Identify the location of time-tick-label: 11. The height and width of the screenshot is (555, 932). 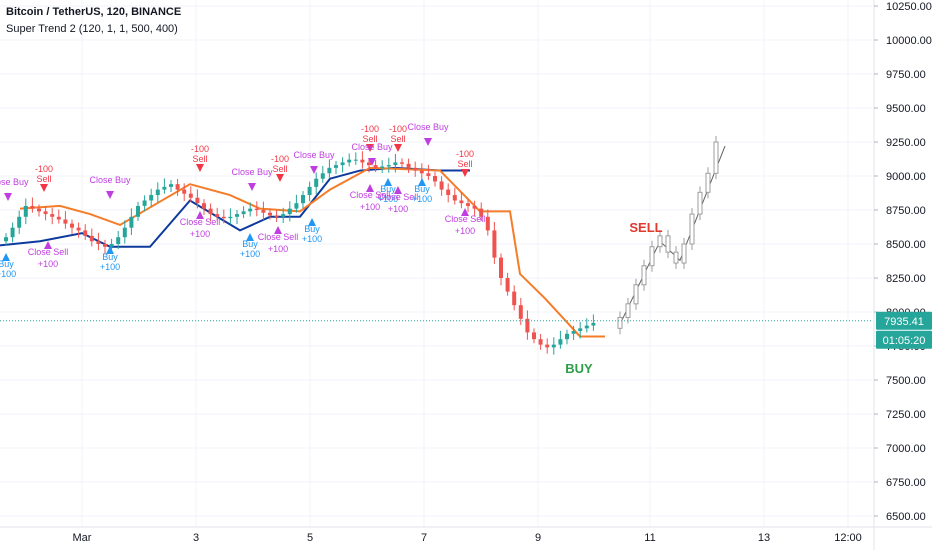
(649, 538).